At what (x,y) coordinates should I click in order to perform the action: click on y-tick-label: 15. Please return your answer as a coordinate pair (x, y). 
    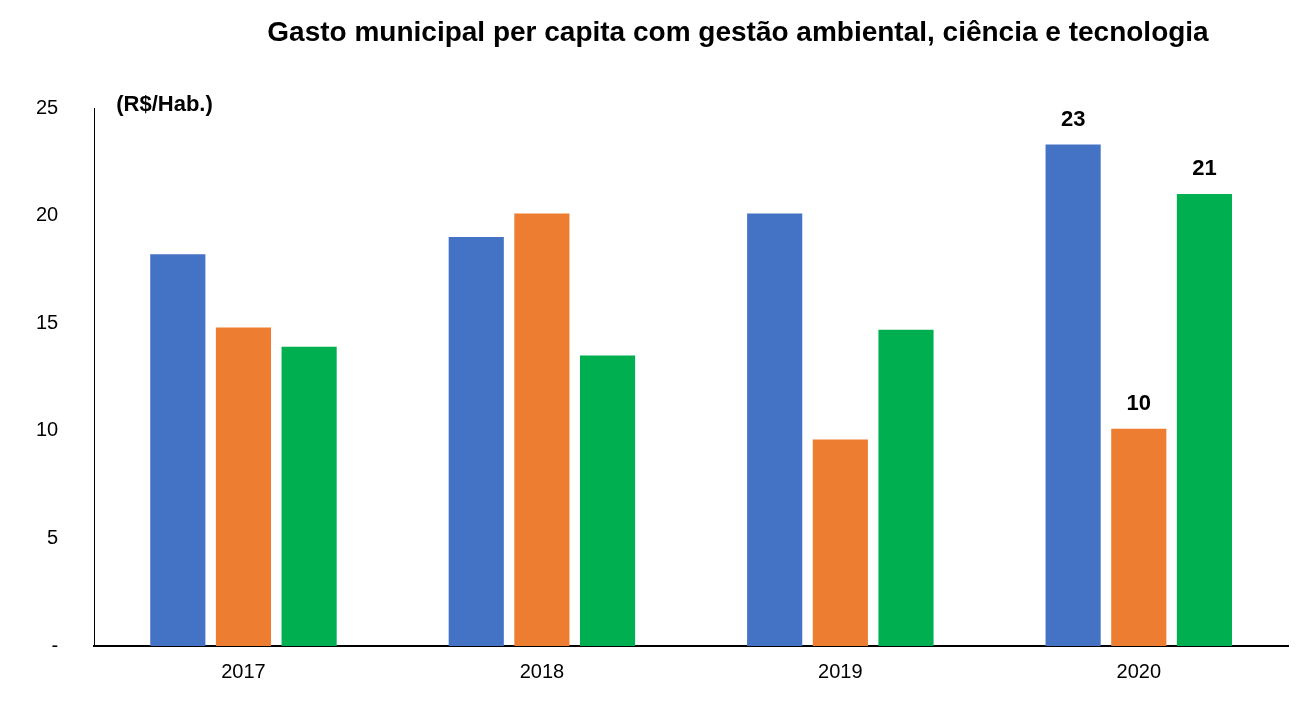
    Looking at the image, I should click on (47, 321).